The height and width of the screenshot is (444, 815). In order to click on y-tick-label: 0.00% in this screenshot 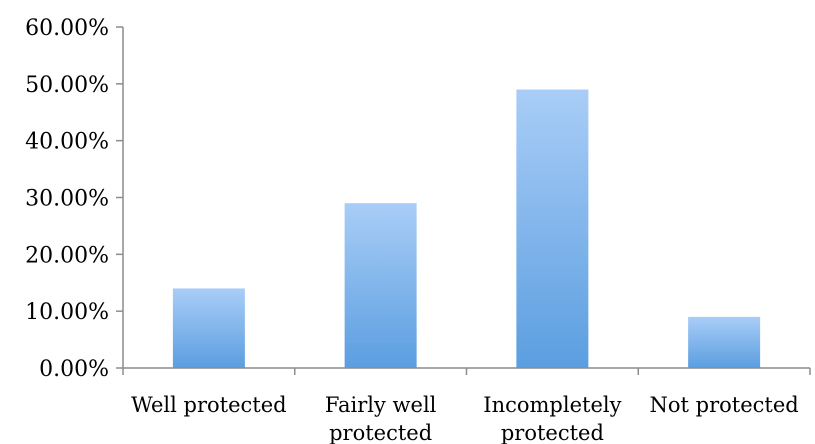, I will do `click(74, 369)`.